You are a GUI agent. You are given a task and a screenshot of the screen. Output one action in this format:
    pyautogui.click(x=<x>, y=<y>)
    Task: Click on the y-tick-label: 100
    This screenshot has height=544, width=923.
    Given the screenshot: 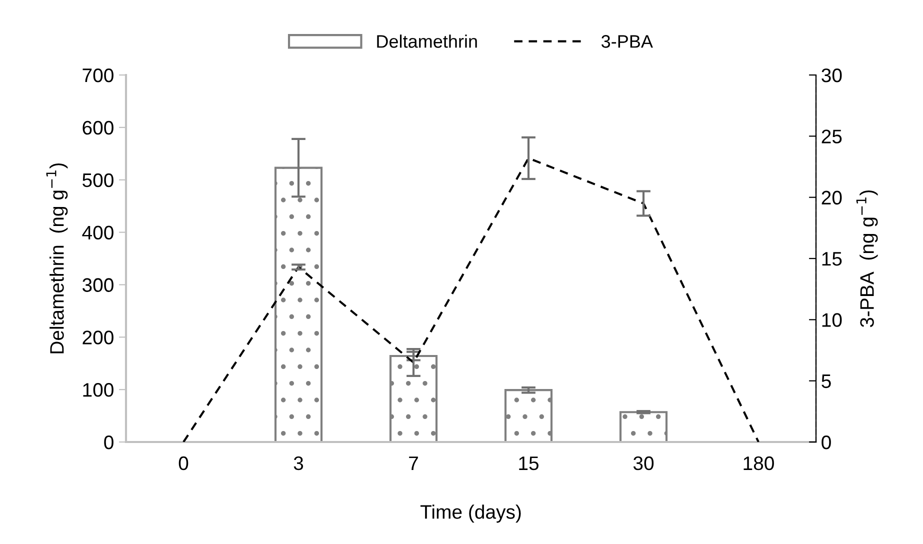 What is the action you would take?
    pyautogui.click(x=98, y=390)
    